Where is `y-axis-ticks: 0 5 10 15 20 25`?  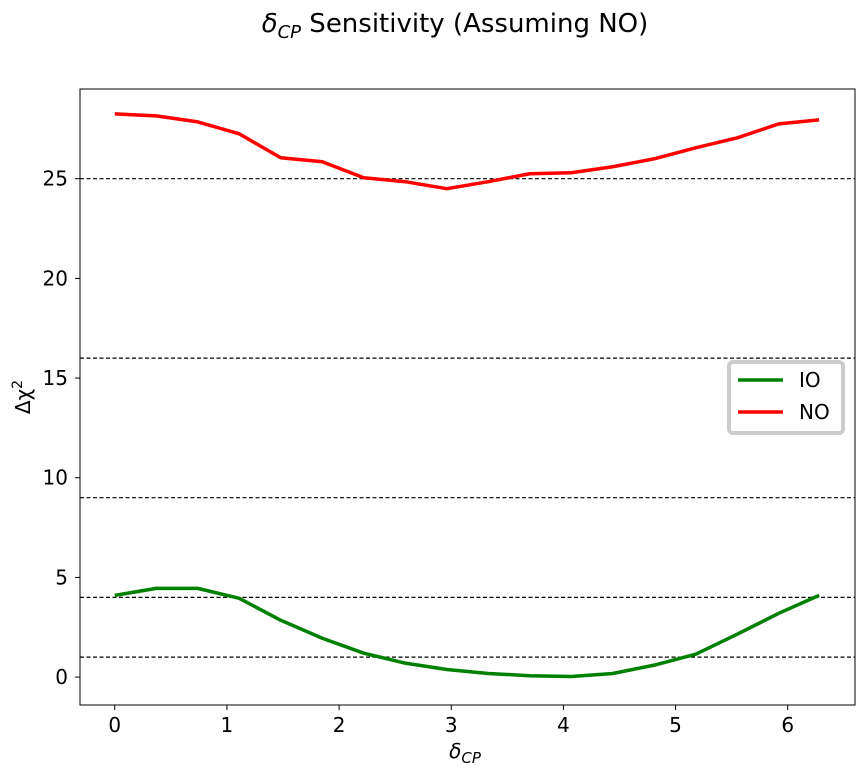
y-axis-ticks: 0 5 10 15 20 25 is located at coordinates (61, 428).